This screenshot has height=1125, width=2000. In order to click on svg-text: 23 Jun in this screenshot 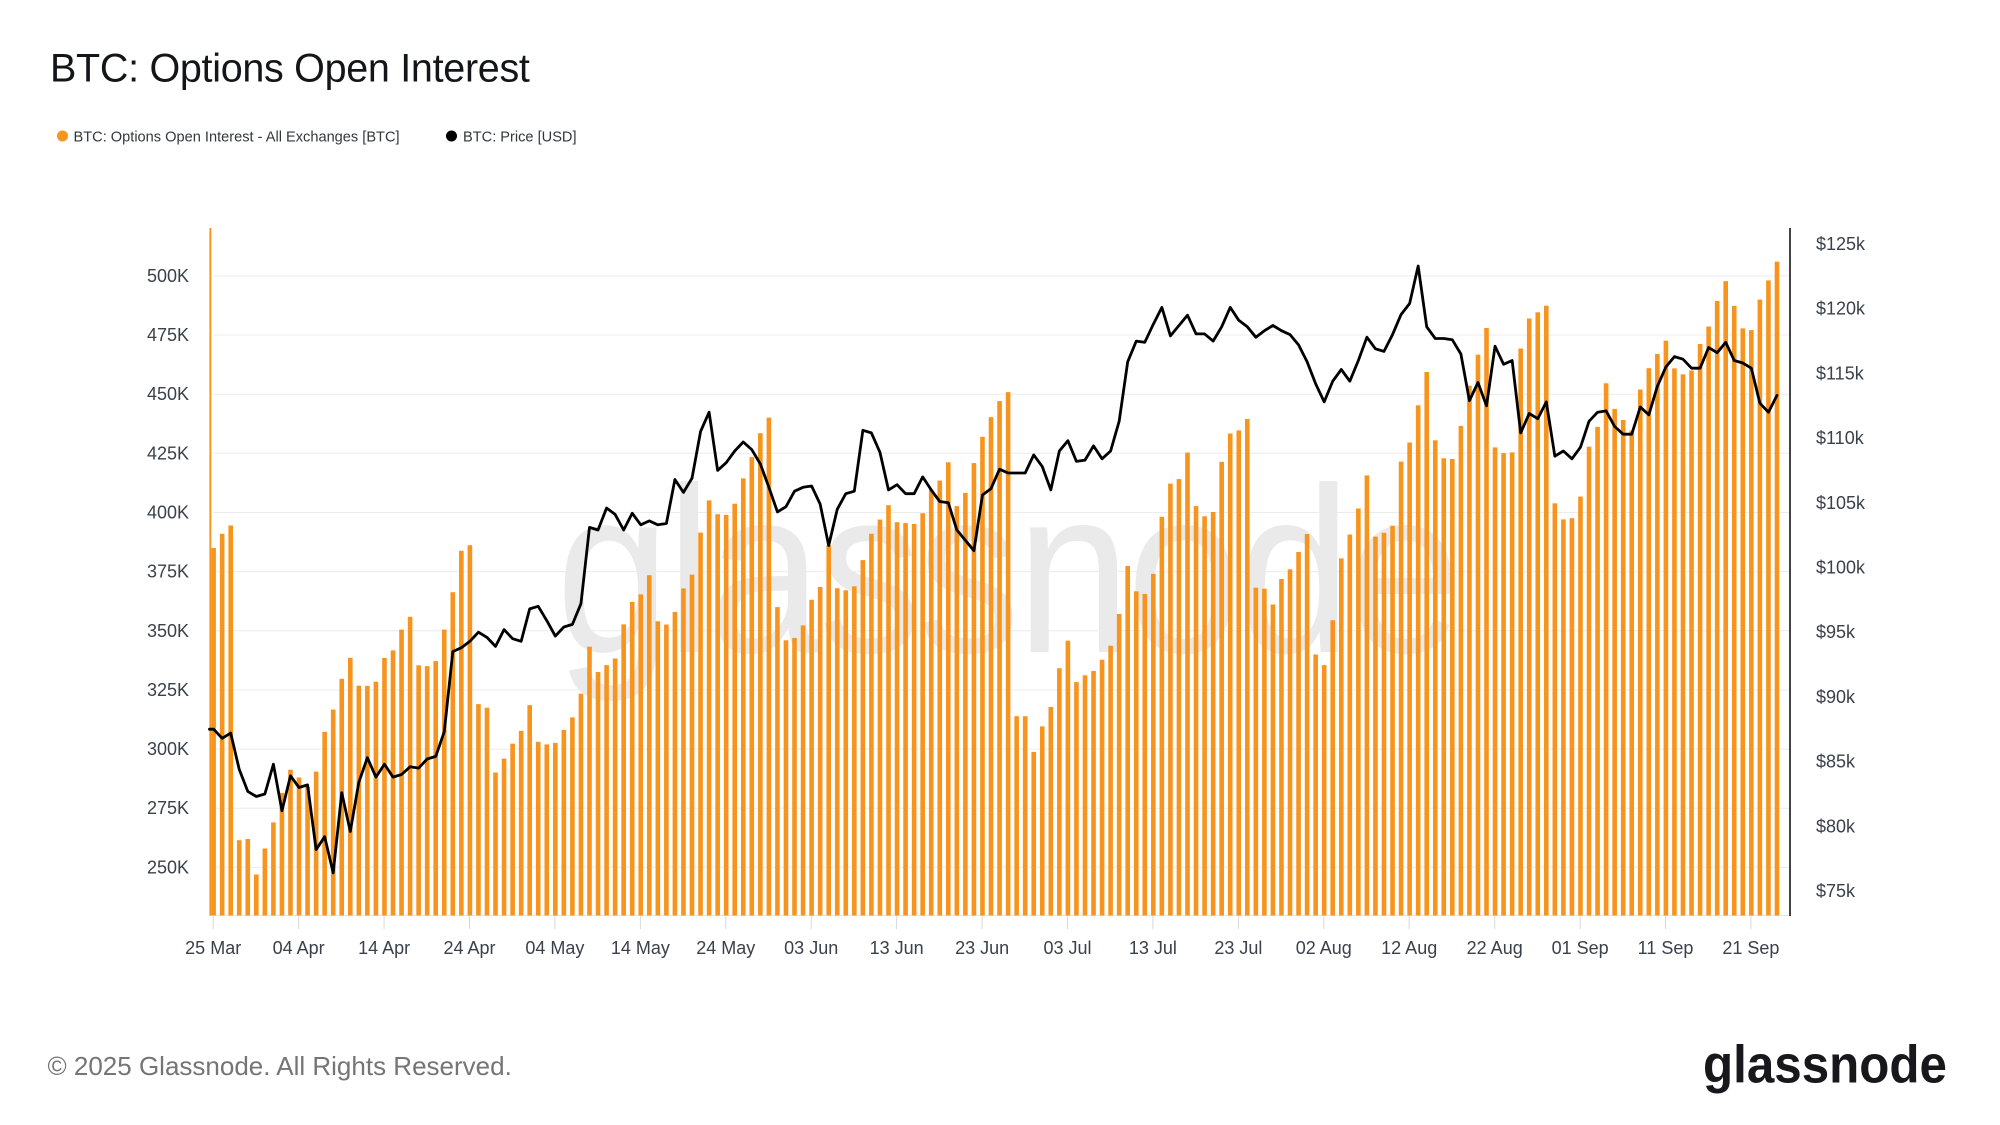, I will do `click(982, 948)`.